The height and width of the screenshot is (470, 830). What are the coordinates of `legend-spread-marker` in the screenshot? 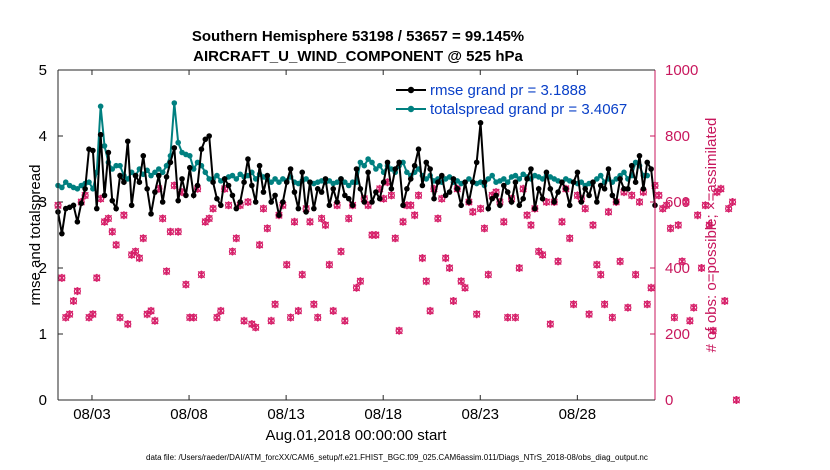 It's located at (411, 109).